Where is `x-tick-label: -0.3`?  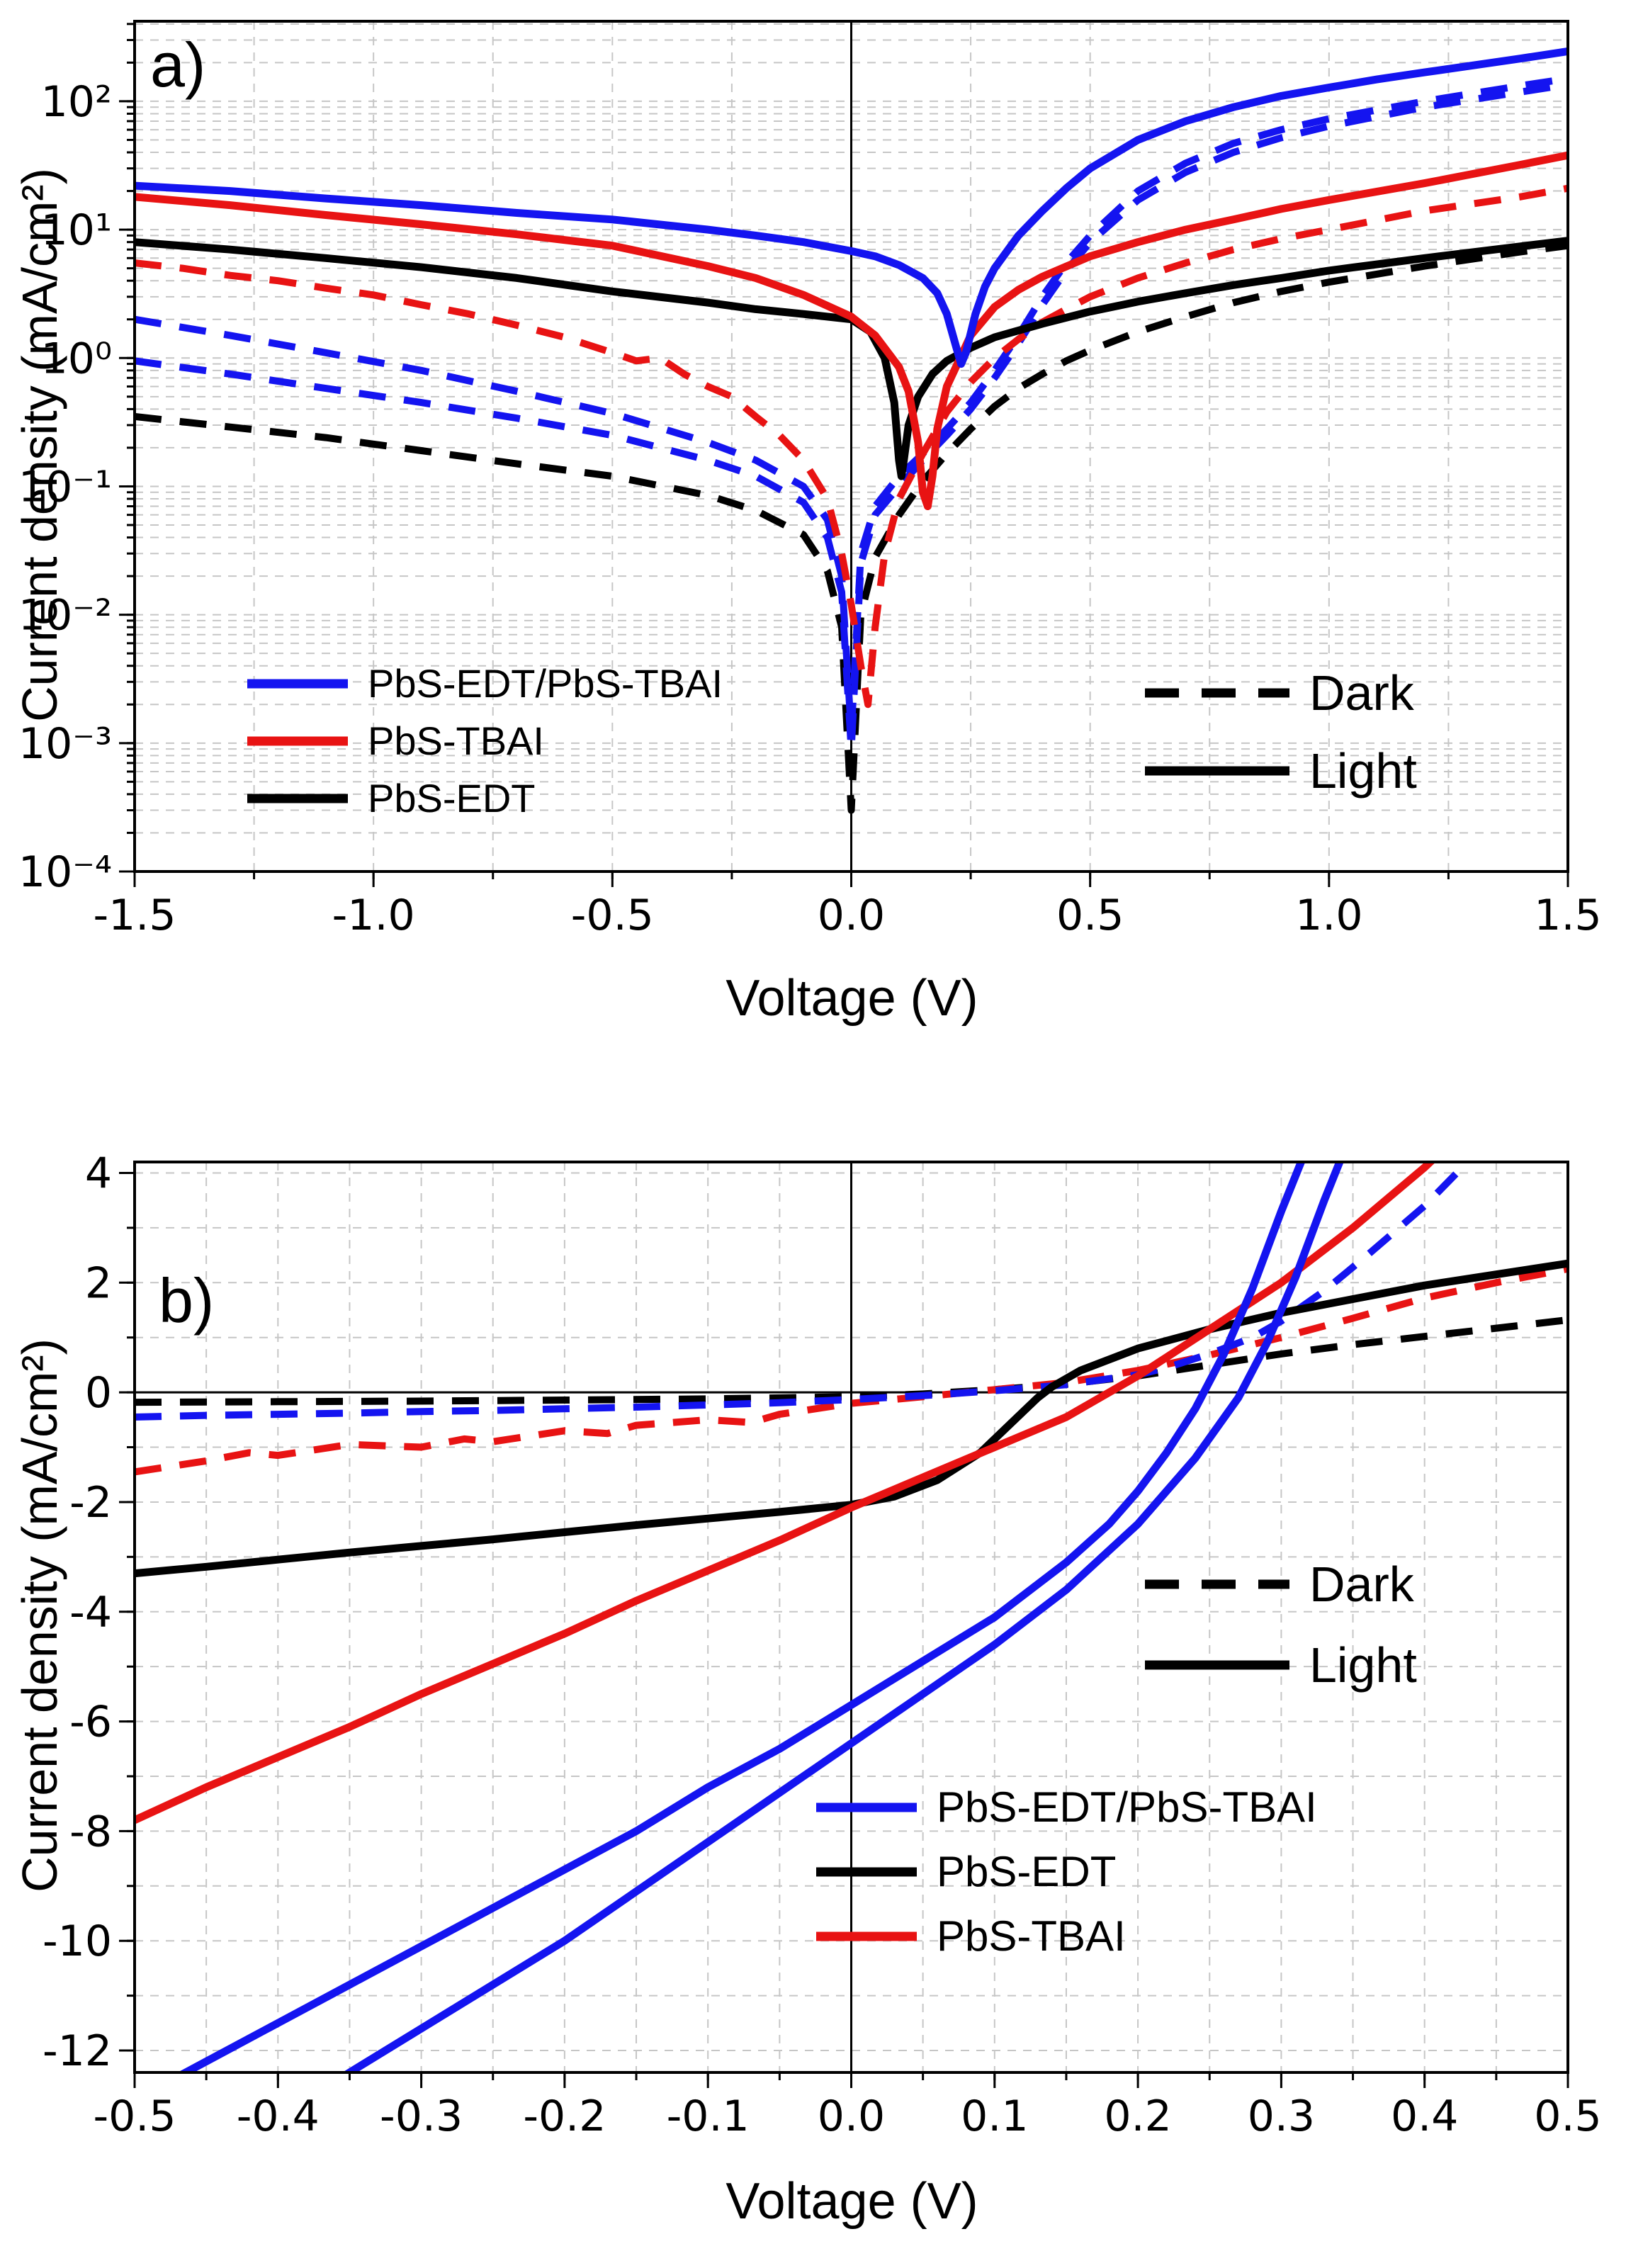
x-tick-label: -0.3 is located at coordinates (422, 2116).